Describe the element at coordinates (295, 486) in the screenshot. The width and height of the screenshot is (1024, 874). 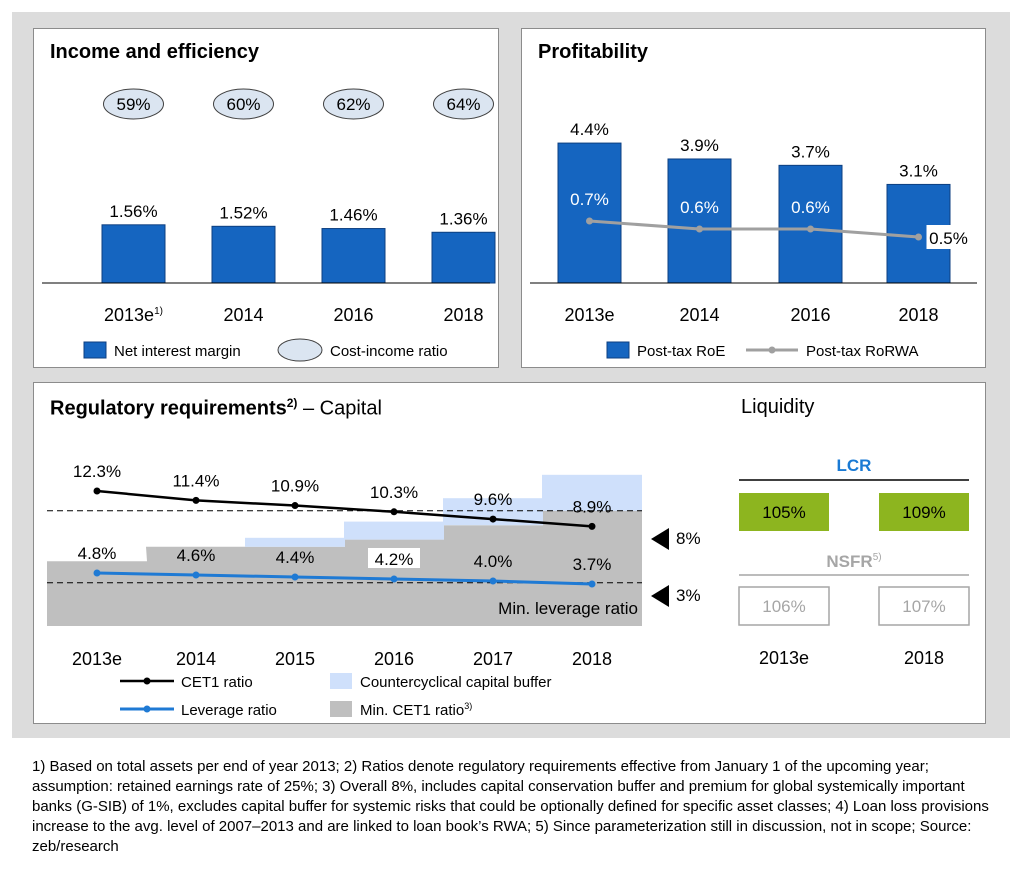
I see `cet1-value-label: 10.9%` at that location.